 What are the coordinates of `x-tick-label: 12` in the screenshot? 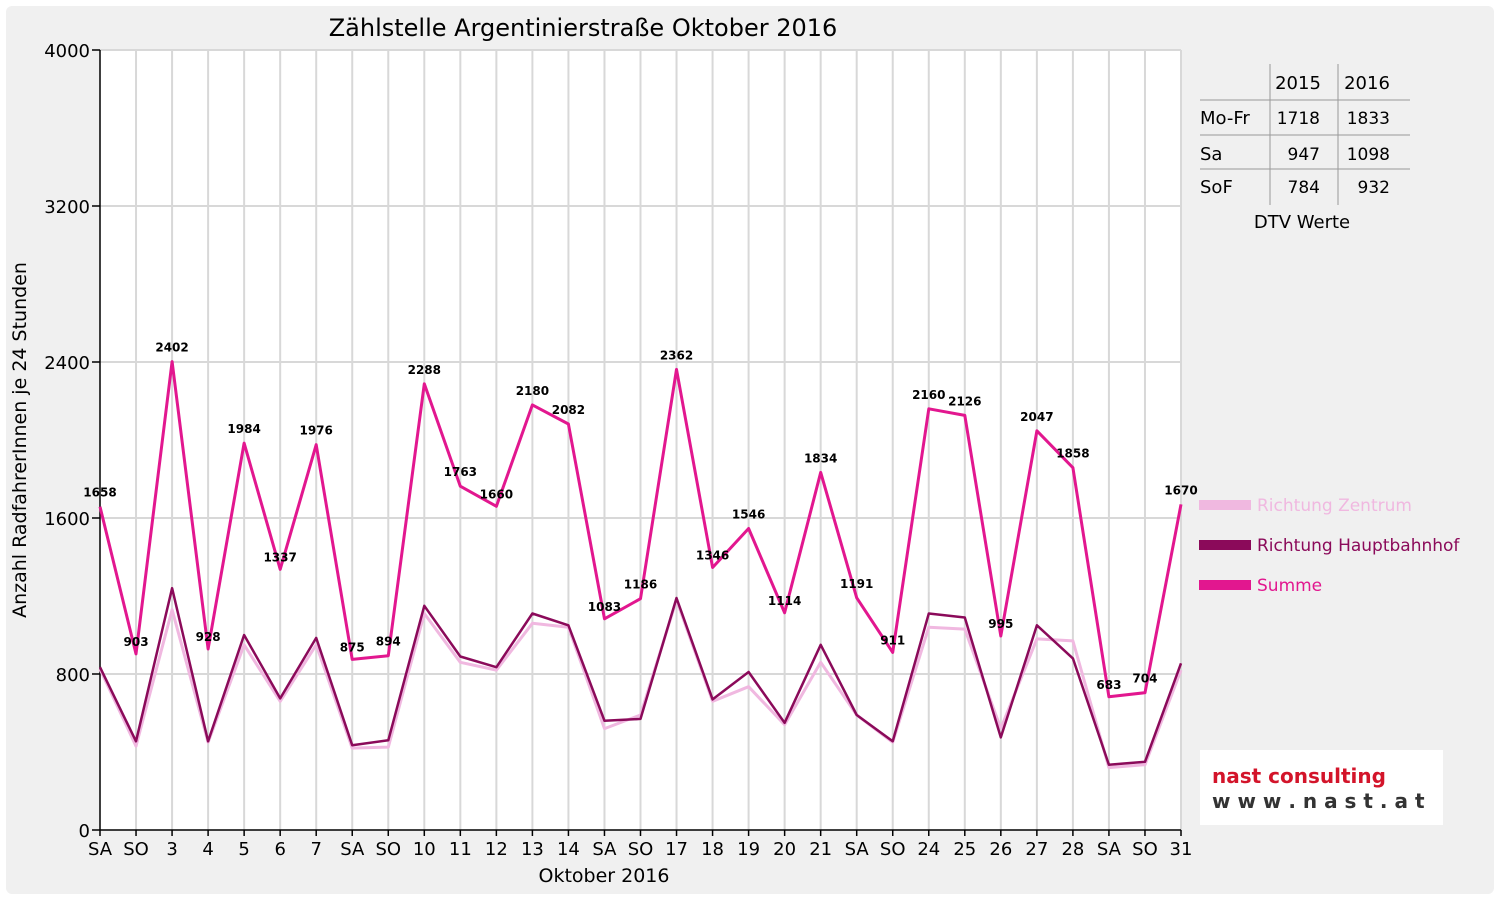 It's located at (496, 849).